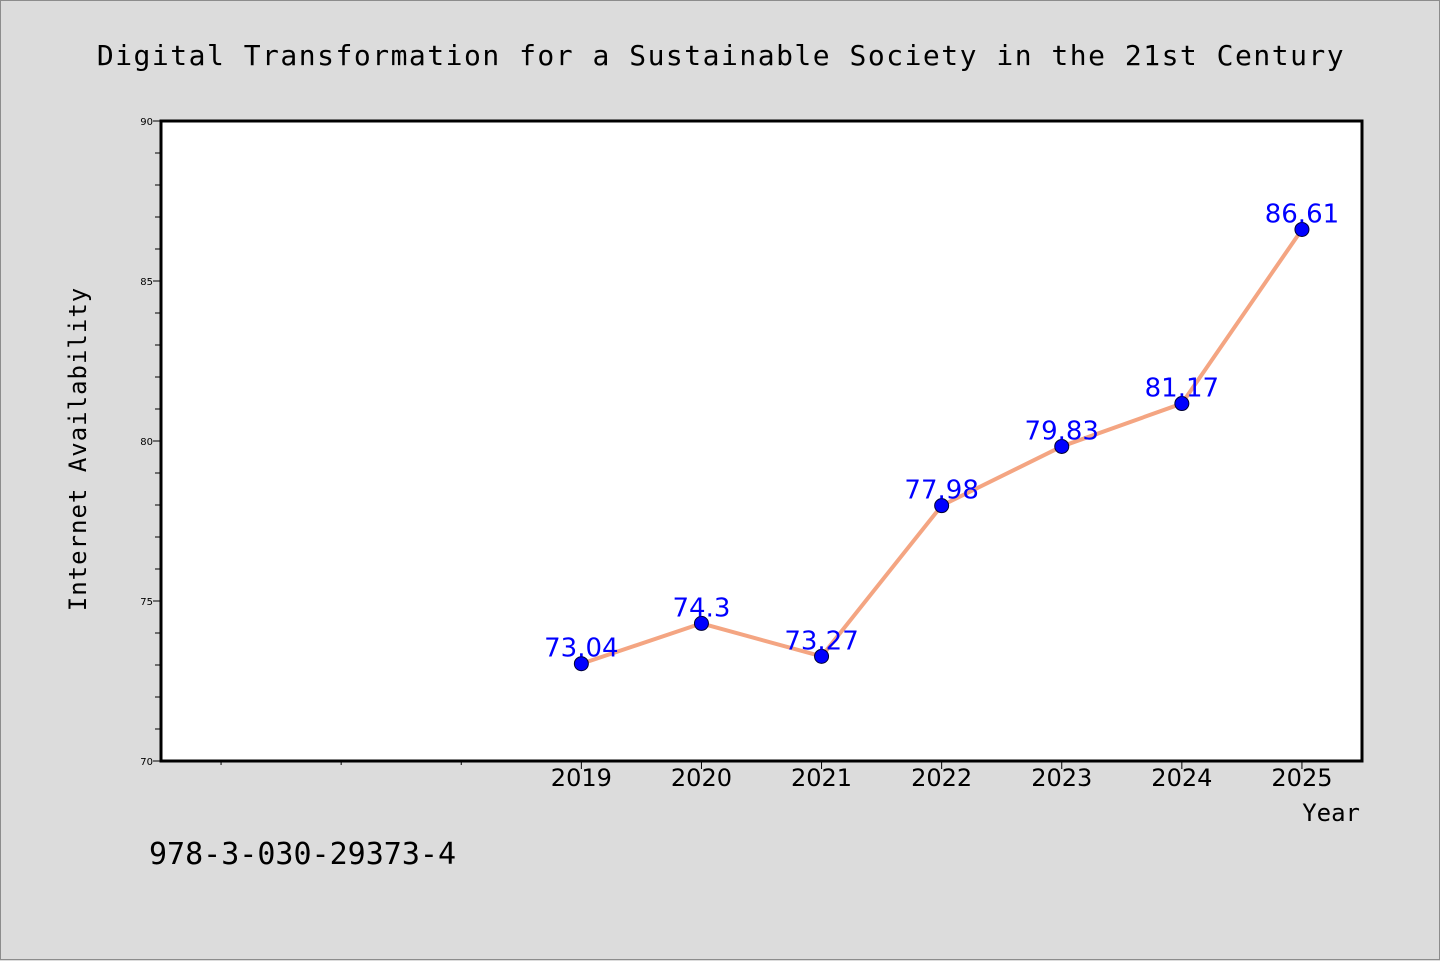 This screenshot has width=1440, height=961. Describe the element at coordinates (146, 282) in the screenshot. I see `y-tick-label: 85` at that location.